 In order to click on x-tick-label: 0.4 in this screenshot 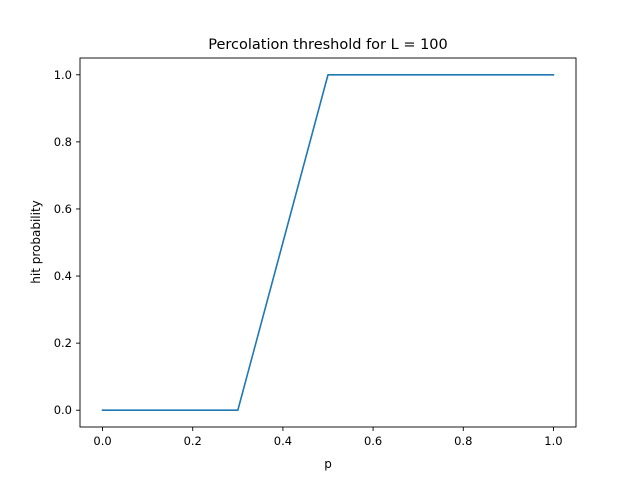, I will do `click(283, 441)`.